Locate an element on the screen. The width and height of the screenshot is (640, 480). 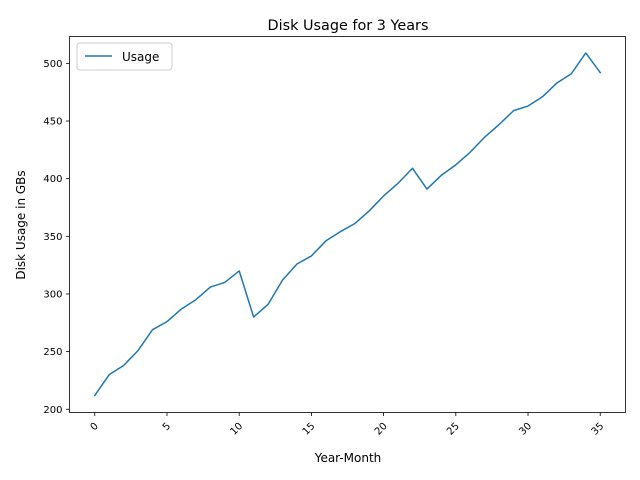
y-tick-label: 450 is located at coordinates (52, 122).